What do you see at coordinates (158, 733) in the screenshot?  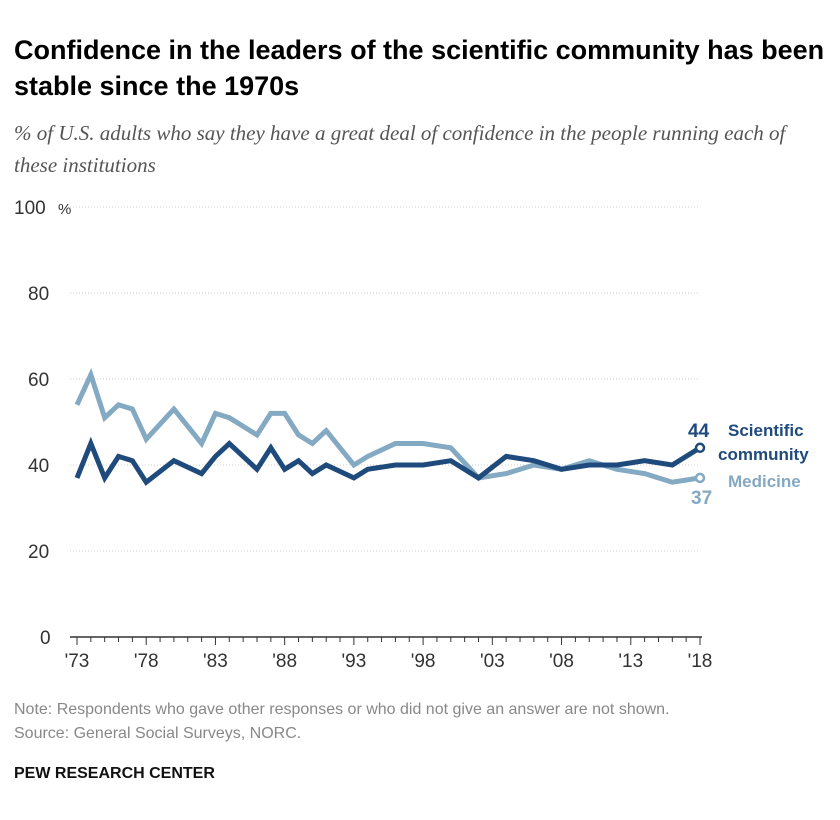 I see `source-text: Source: General Social Surveys, NORC.` at bounding box center [158, 733].